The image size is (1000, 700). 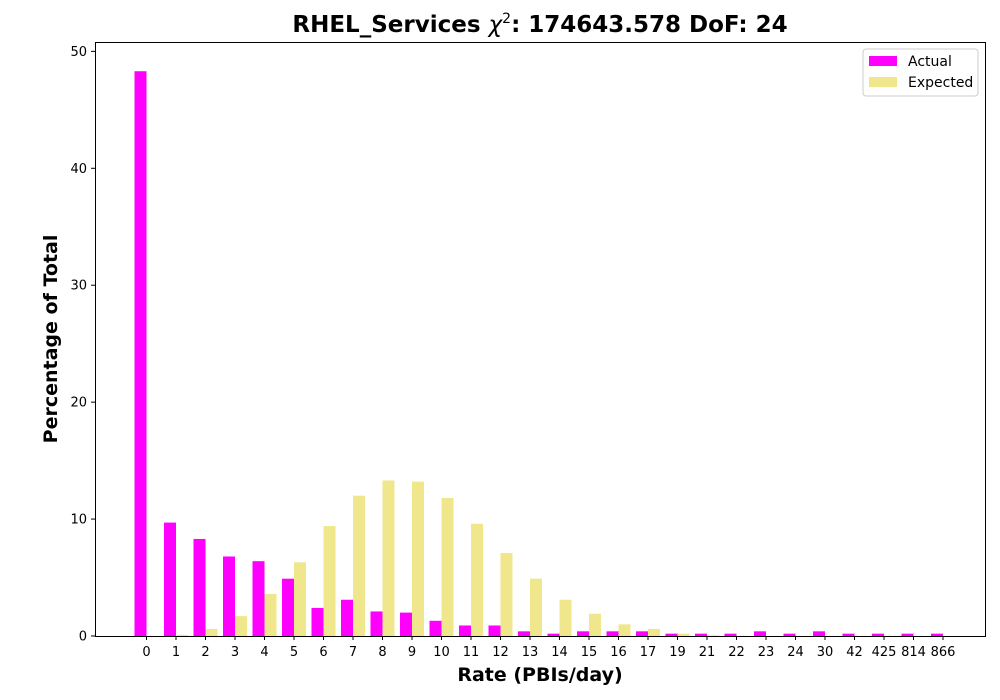 I want to click on x-tick-label: 5, so click(x=294, y=652).